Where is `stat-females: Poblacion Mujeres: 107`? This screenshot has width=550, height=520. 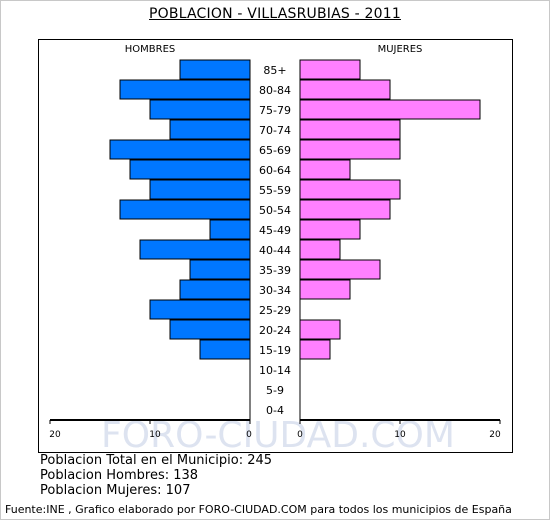
stat-females: Poblacion Mujeres: 107 is located at coordinates (115, 490).